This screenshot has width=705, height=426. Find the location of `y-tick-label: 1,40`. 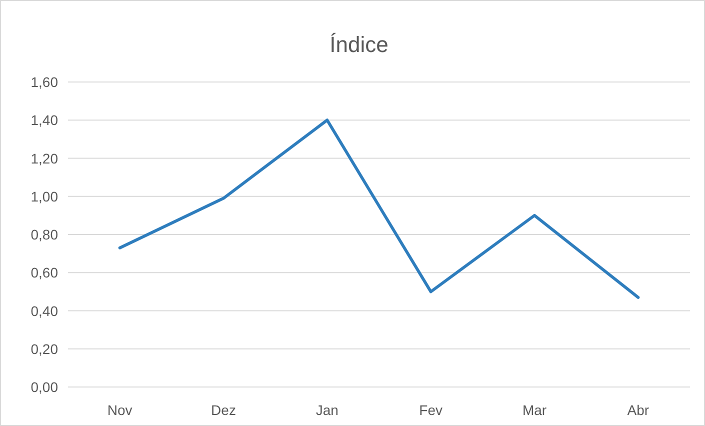

y-tick-label: 1,40 is located at coordinates (44, 120).